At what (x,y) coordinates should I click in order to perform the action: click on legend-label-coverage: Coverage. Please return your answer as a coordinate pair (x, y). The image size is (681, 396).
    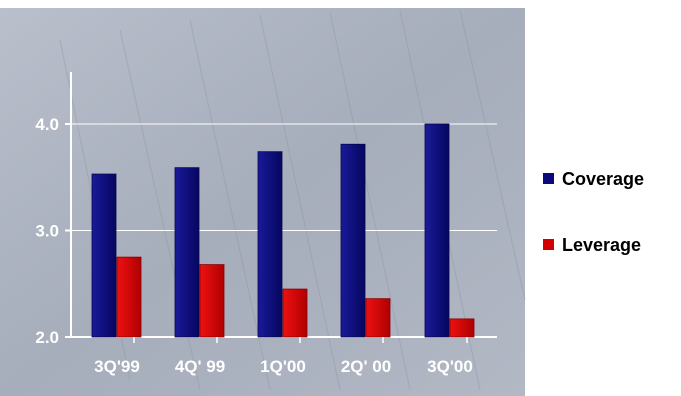
    Looking at the image, I should click on (603, 179).